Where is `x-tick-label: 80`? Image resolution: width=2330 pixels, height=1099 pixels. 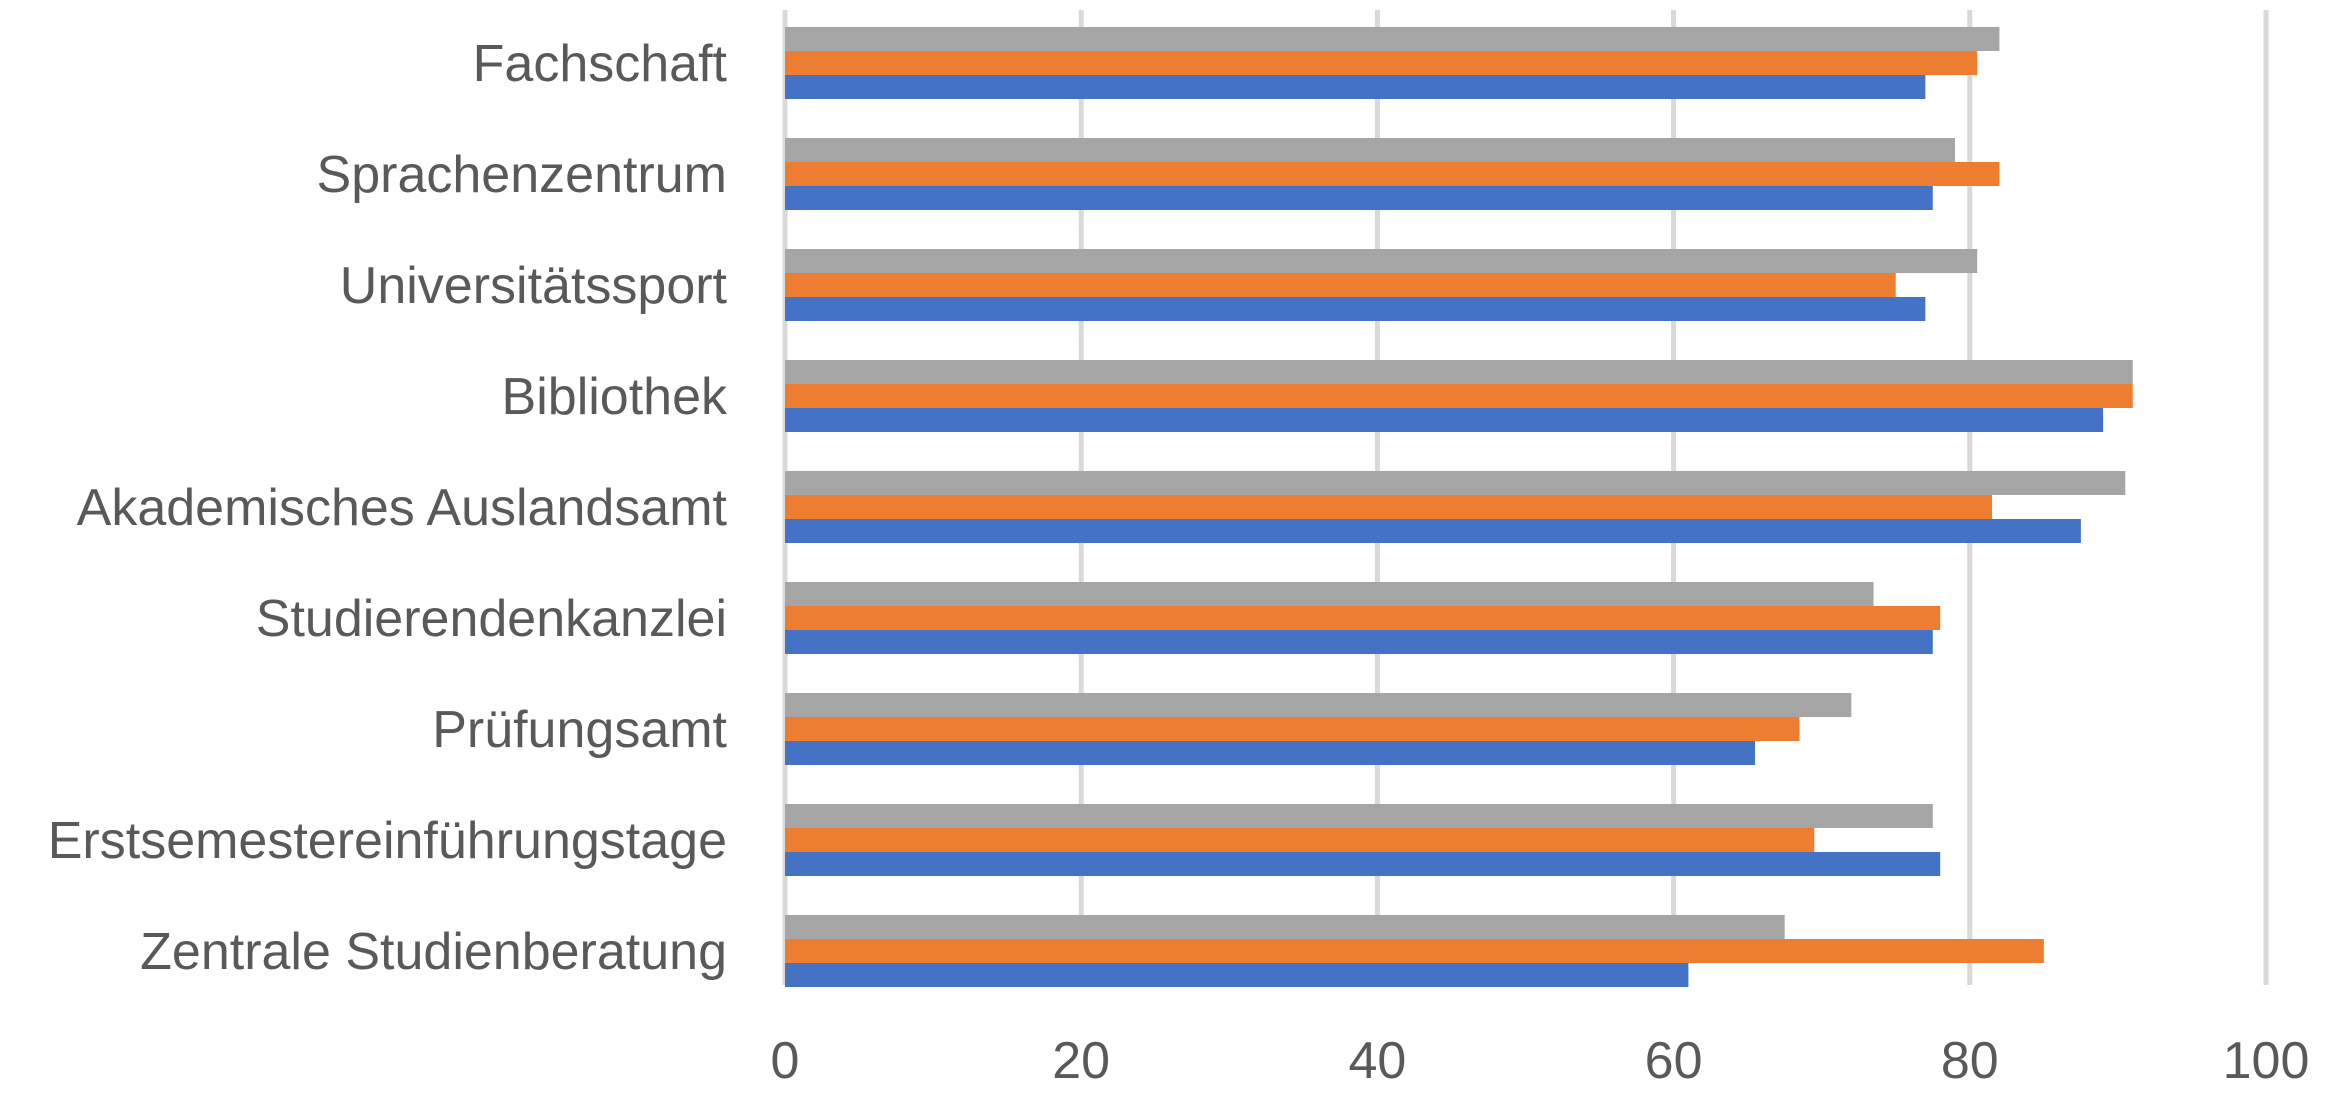 x-tick-label: 80 is located at coordinates (1970, 1061).